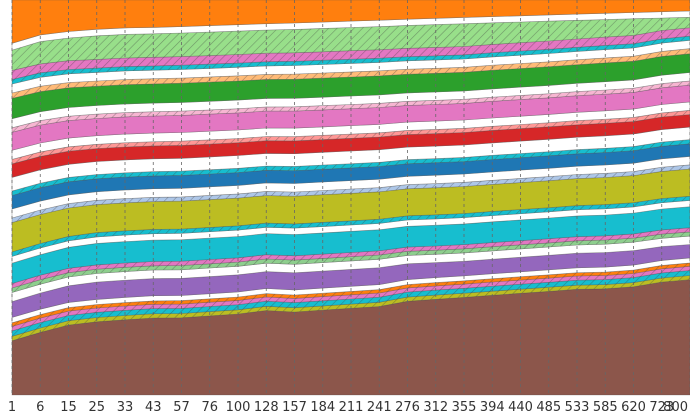 The width and height of the screenshot is (690, 415). Describe the element at coordinates (661, 407) in the screenshot. I see `x-tick-label: 723` at that location.